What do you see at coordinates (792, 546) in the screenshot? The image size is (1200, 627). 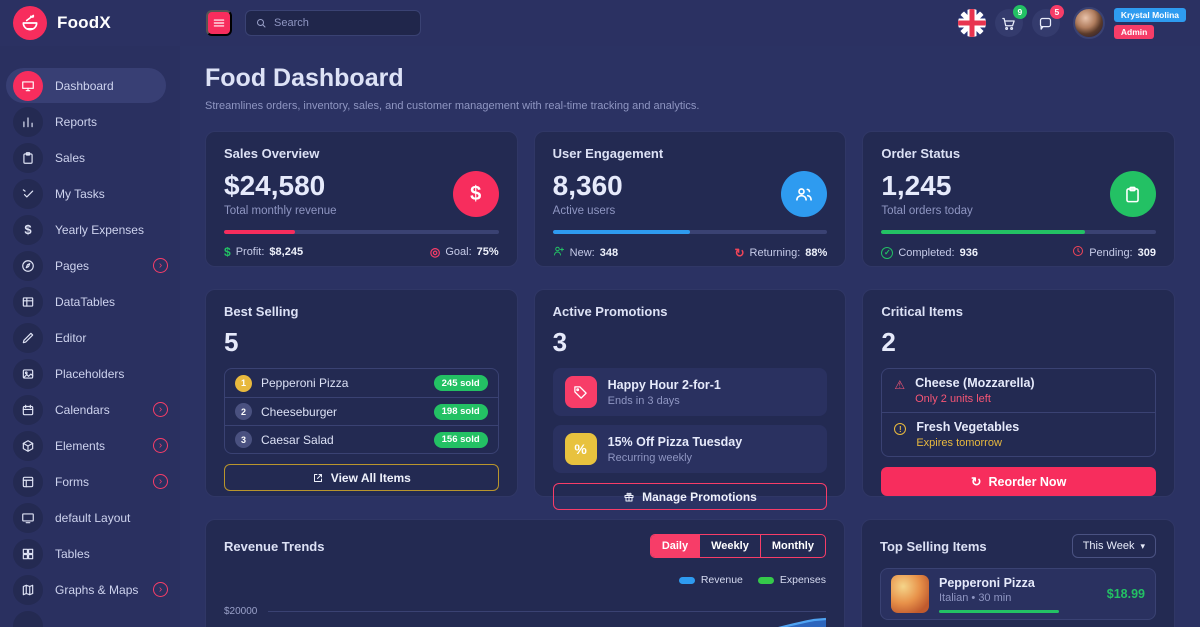 I see `tab-monthly: Monthly` at bounding box center [792, 546].